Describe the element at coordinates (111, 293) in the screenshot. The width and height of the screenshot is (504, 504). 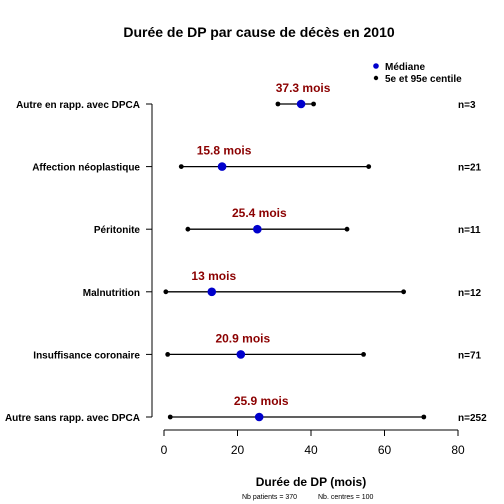
I see `category-label: Malnutrition` at that location.